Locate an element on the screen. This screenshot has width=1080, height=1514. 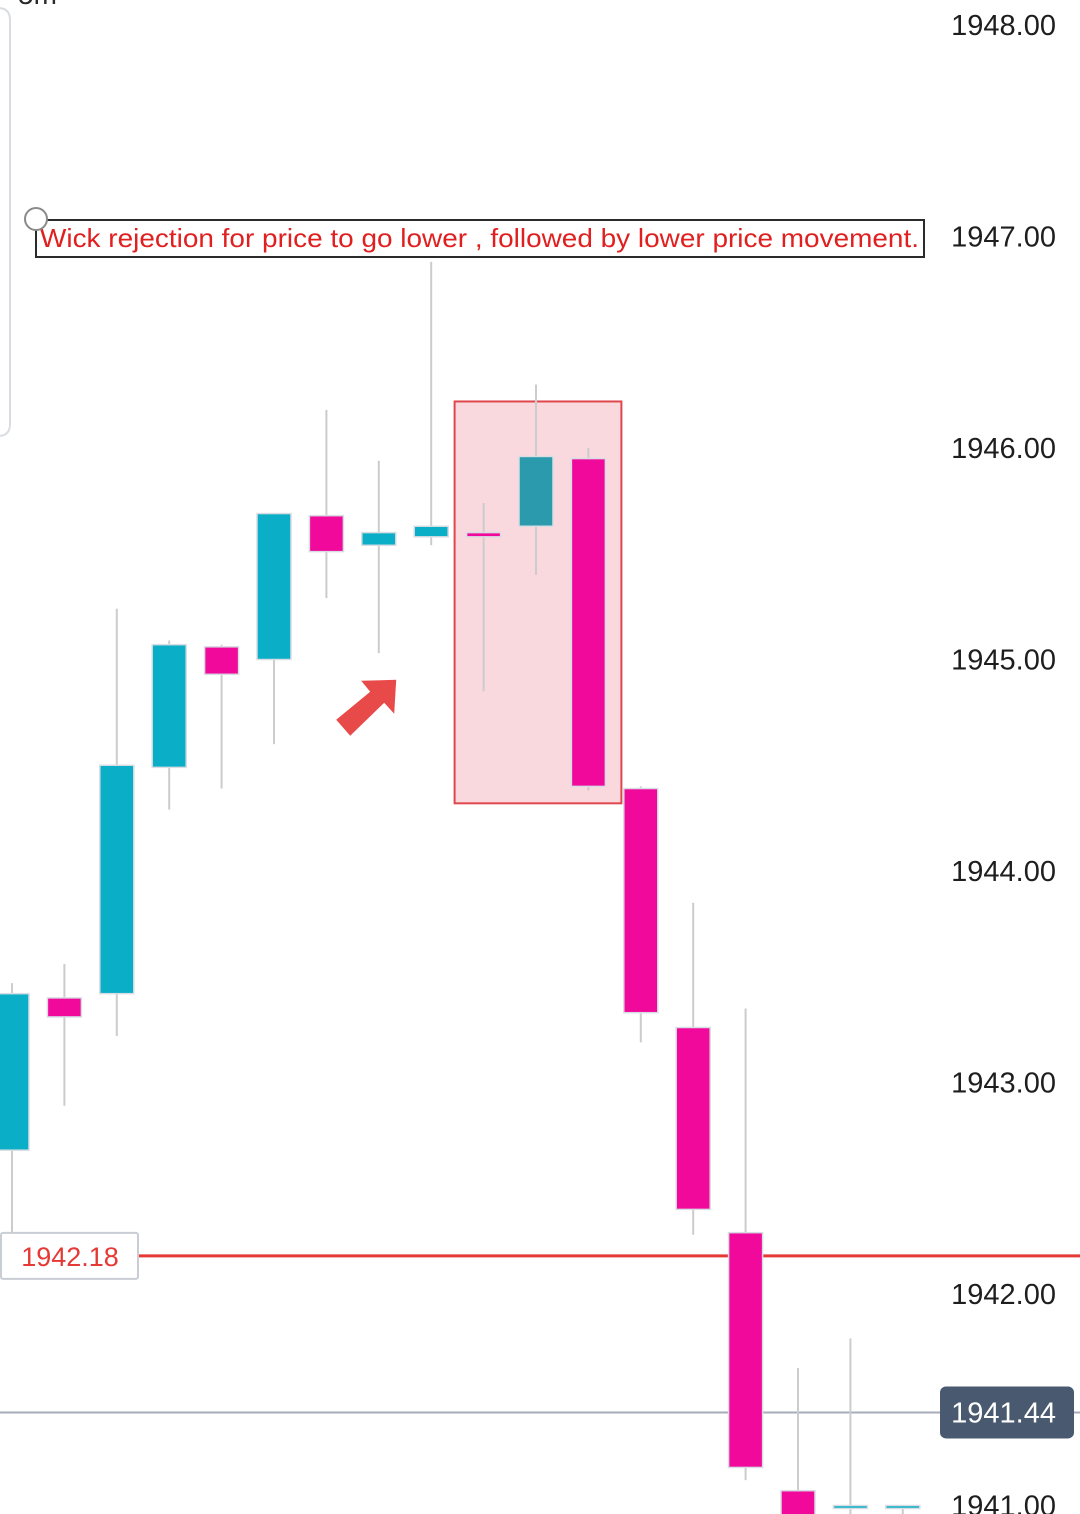
arrow-pointer is located at coordinates (366, 707).